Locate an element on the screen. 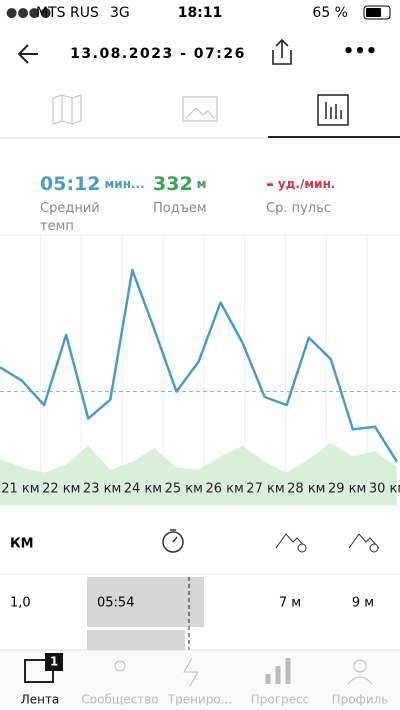 This screenshot has height=710, width=400. x-tick-label: 22 км is located at coordinates (61, 489).